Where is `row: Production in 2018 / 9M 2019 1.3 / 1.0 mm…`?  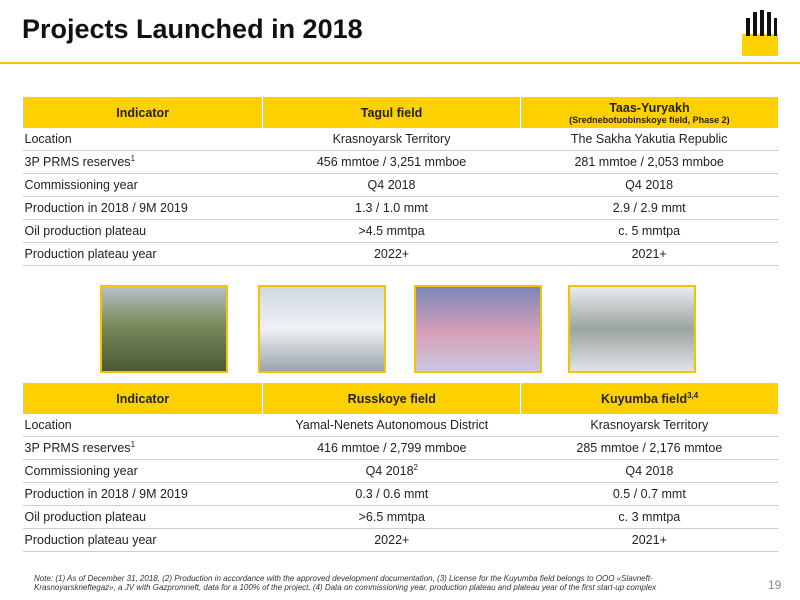
row: Production in 2018 / 9M 2019 1.3 / 1.0 mm… is located at coordinates (400, 208).